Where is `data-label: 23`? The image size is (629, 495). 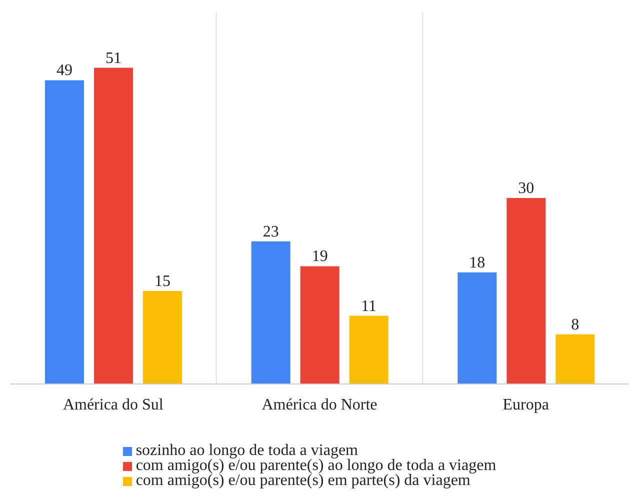
data-label: 23 is located at coordinates (270, 231).